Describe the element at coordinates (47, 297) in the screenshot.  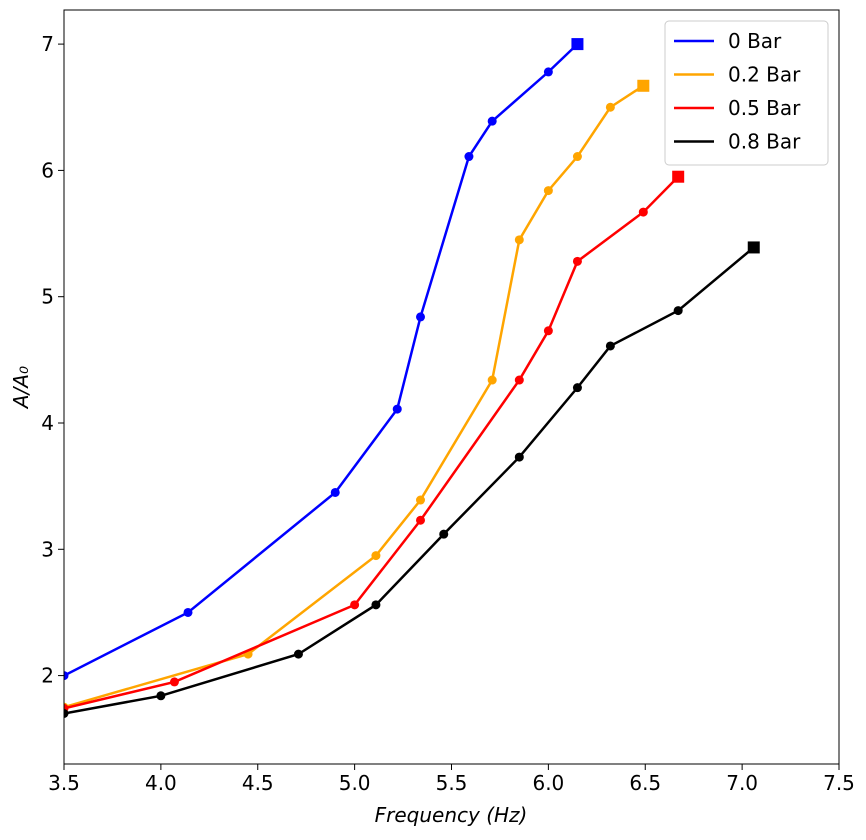
I see `y-tick-label: 5` at that location.